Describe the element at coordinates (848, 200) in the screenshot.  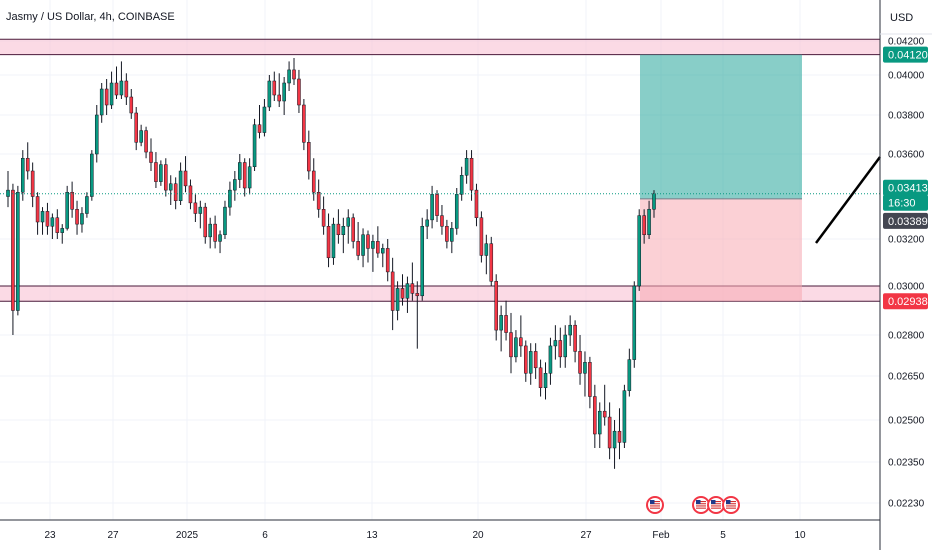
I see `drawn-trend-line` at that location.